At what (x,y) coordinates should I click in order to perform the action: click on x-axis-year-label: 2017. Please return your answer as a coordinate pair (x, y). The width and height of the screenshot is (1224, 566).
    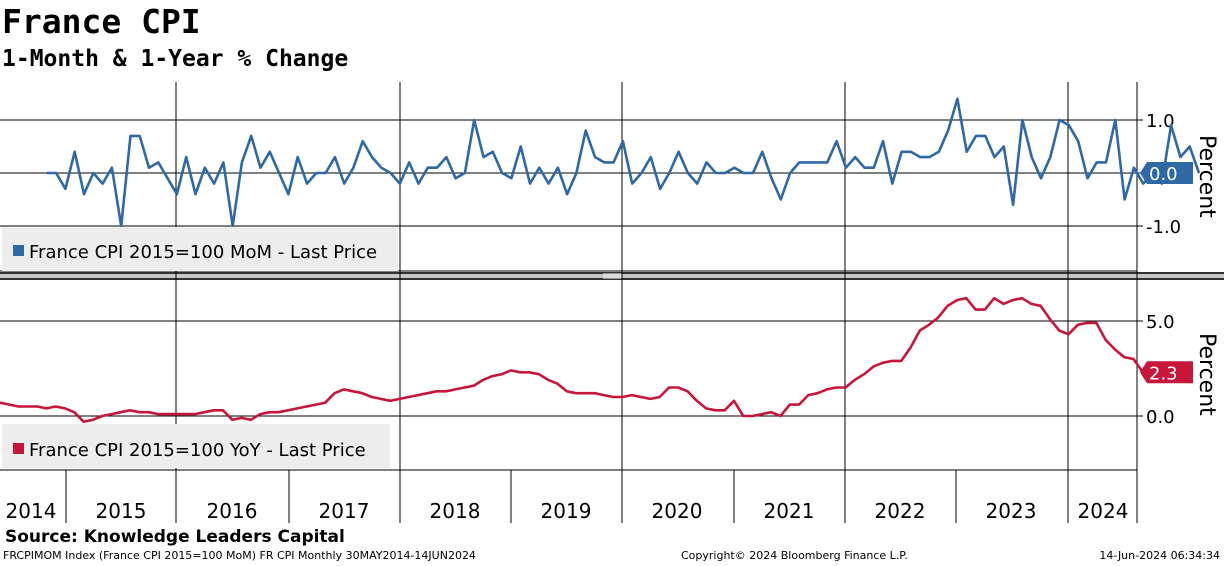
    Looking at the image, I should click on (344, 511).